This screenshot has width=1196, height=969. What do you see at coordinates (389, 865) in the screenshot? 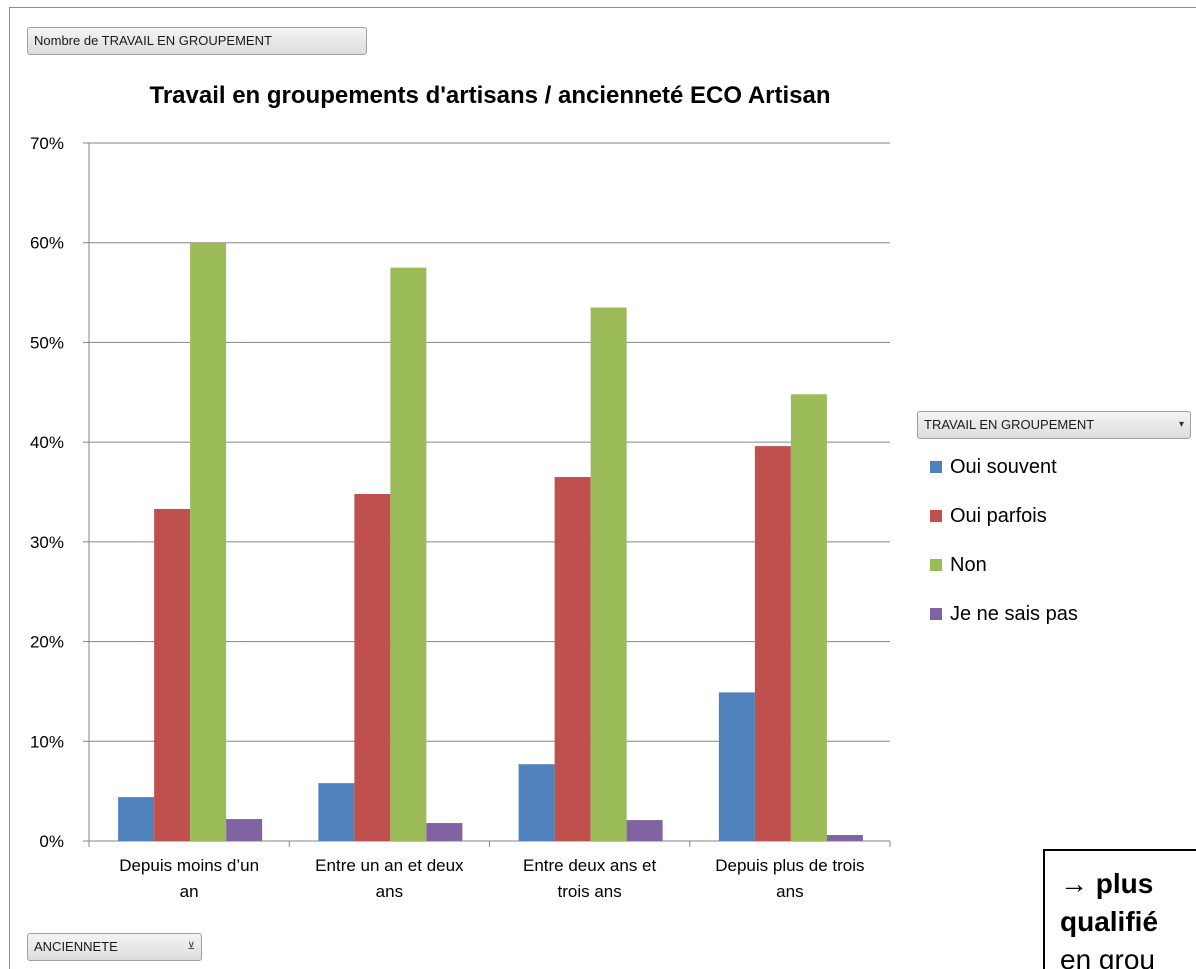
I see `x-tick-label: Entre un an et deux` at bounding box center [389, 865].